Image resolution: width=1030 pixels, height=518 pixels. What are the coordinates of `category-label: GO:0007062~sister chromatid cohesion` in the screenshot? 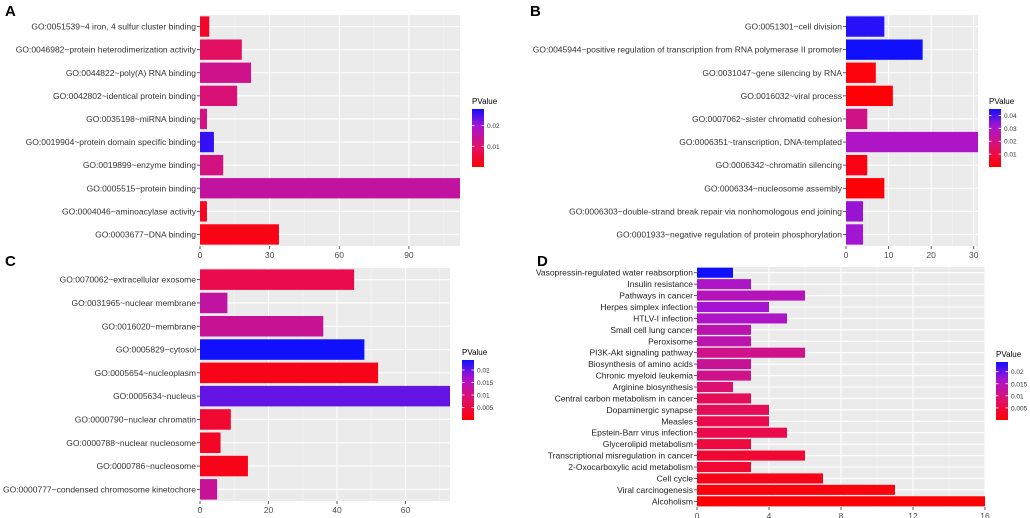 It's located at (767, 119).